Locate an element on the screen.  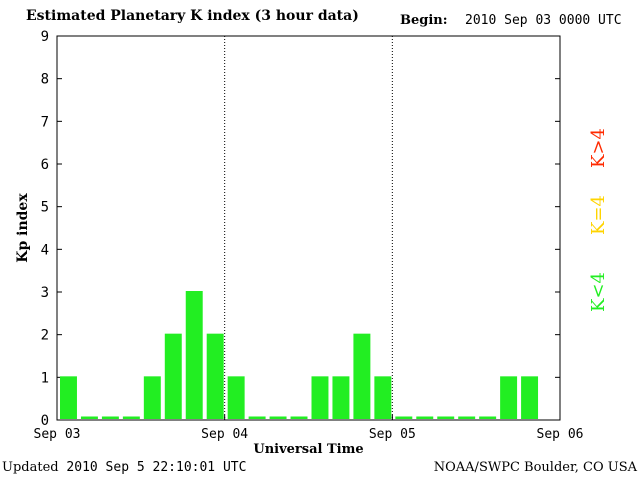
y-tick-label: 2 is located at coordinates (45, 336).